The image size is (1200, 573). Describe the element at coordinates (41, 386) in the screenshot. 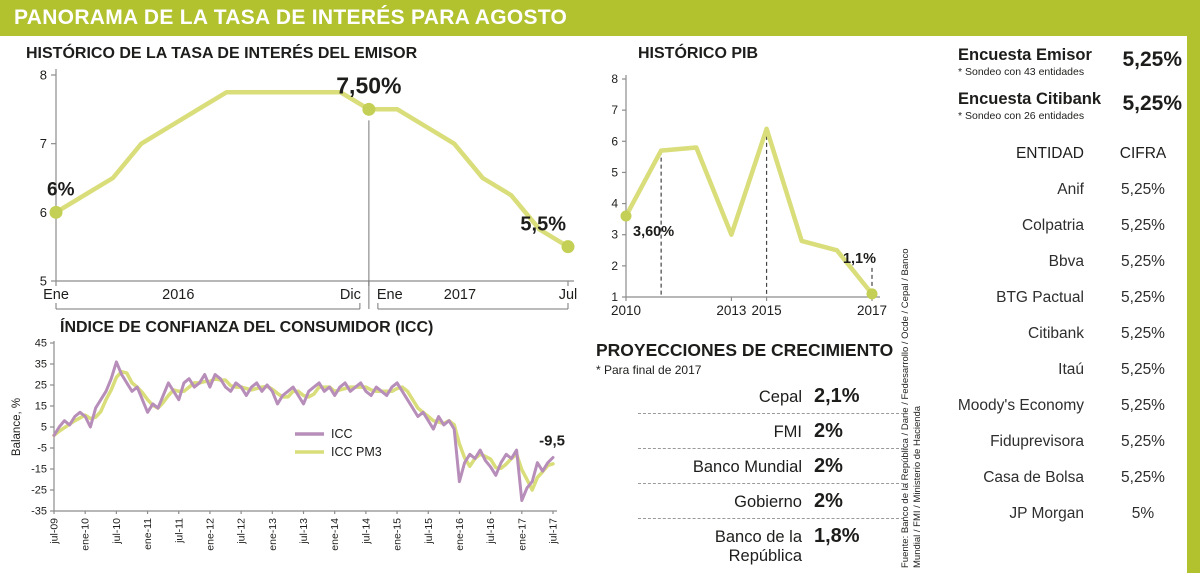

I see `y-tick-label: 25` at that location.